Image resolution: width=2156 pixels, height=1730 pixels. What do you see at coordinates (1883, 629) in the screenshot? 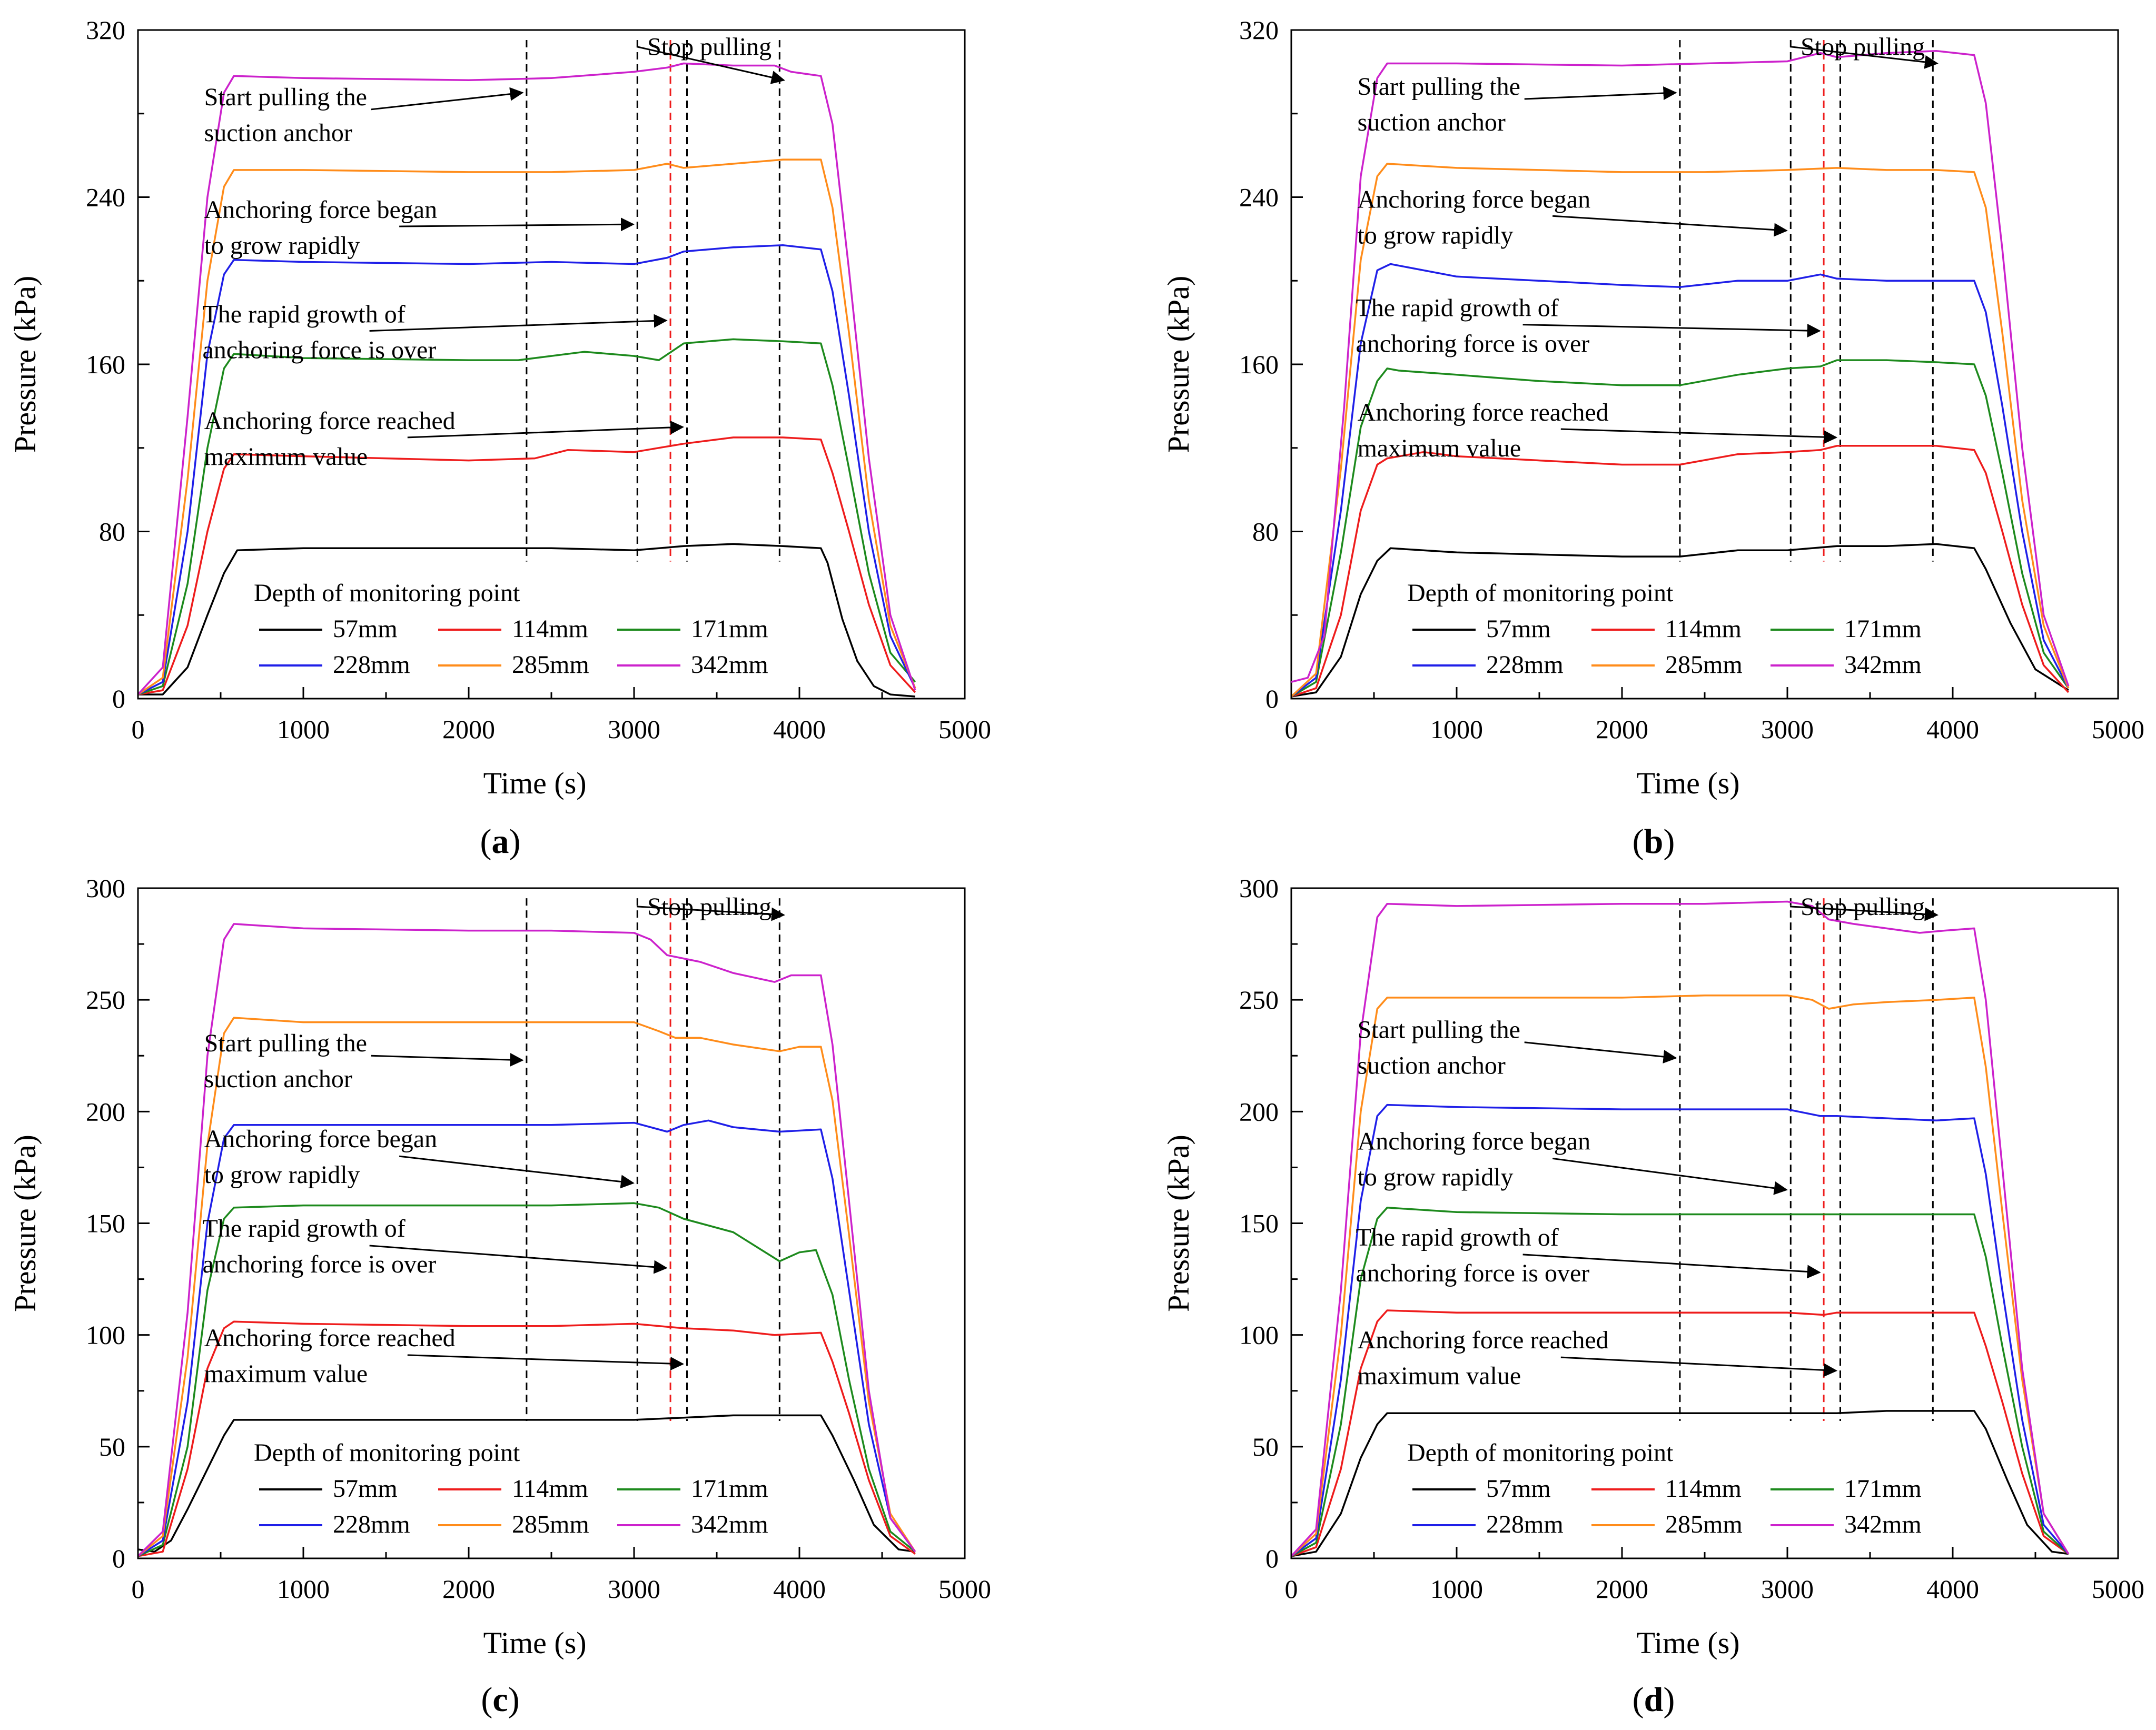
I see `legend-label-171mm: 171mm` at bounding box center [1883, 629].